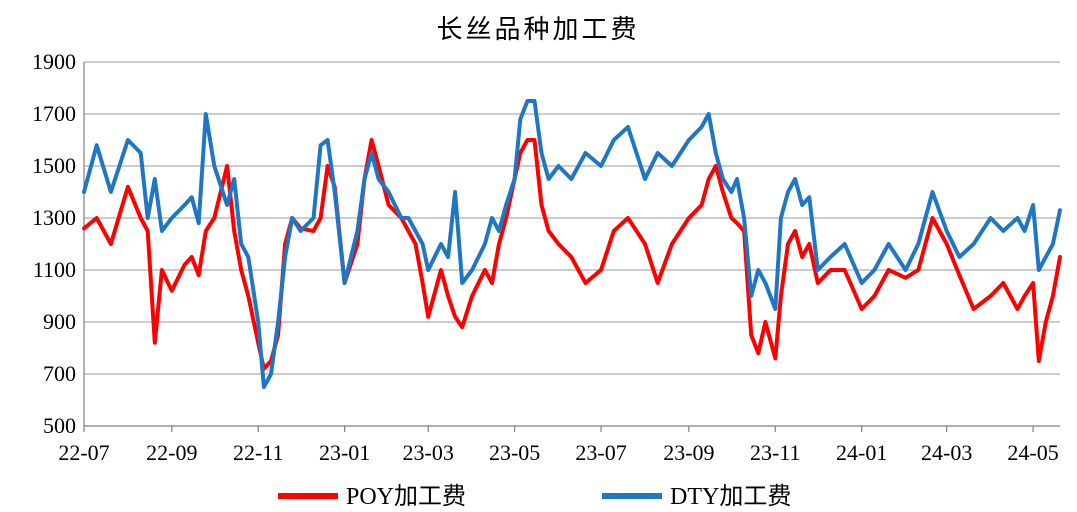 The image size is (1077, 512). What do you see at coordinates (59, 373) in the screenshot?
I see `y-tick-label: 700` at bounding box center [59, 373].